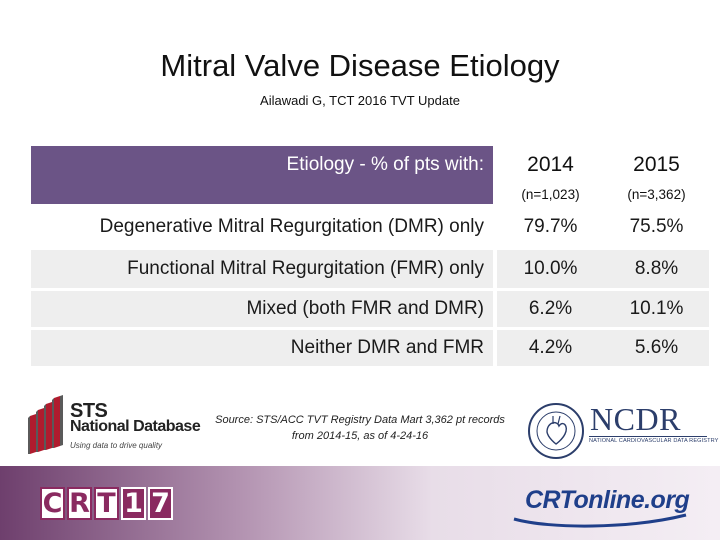 This screenshot has height=540, width=720. I want to click on header-2014: 2014 (n=1,023), so click(550, 175).